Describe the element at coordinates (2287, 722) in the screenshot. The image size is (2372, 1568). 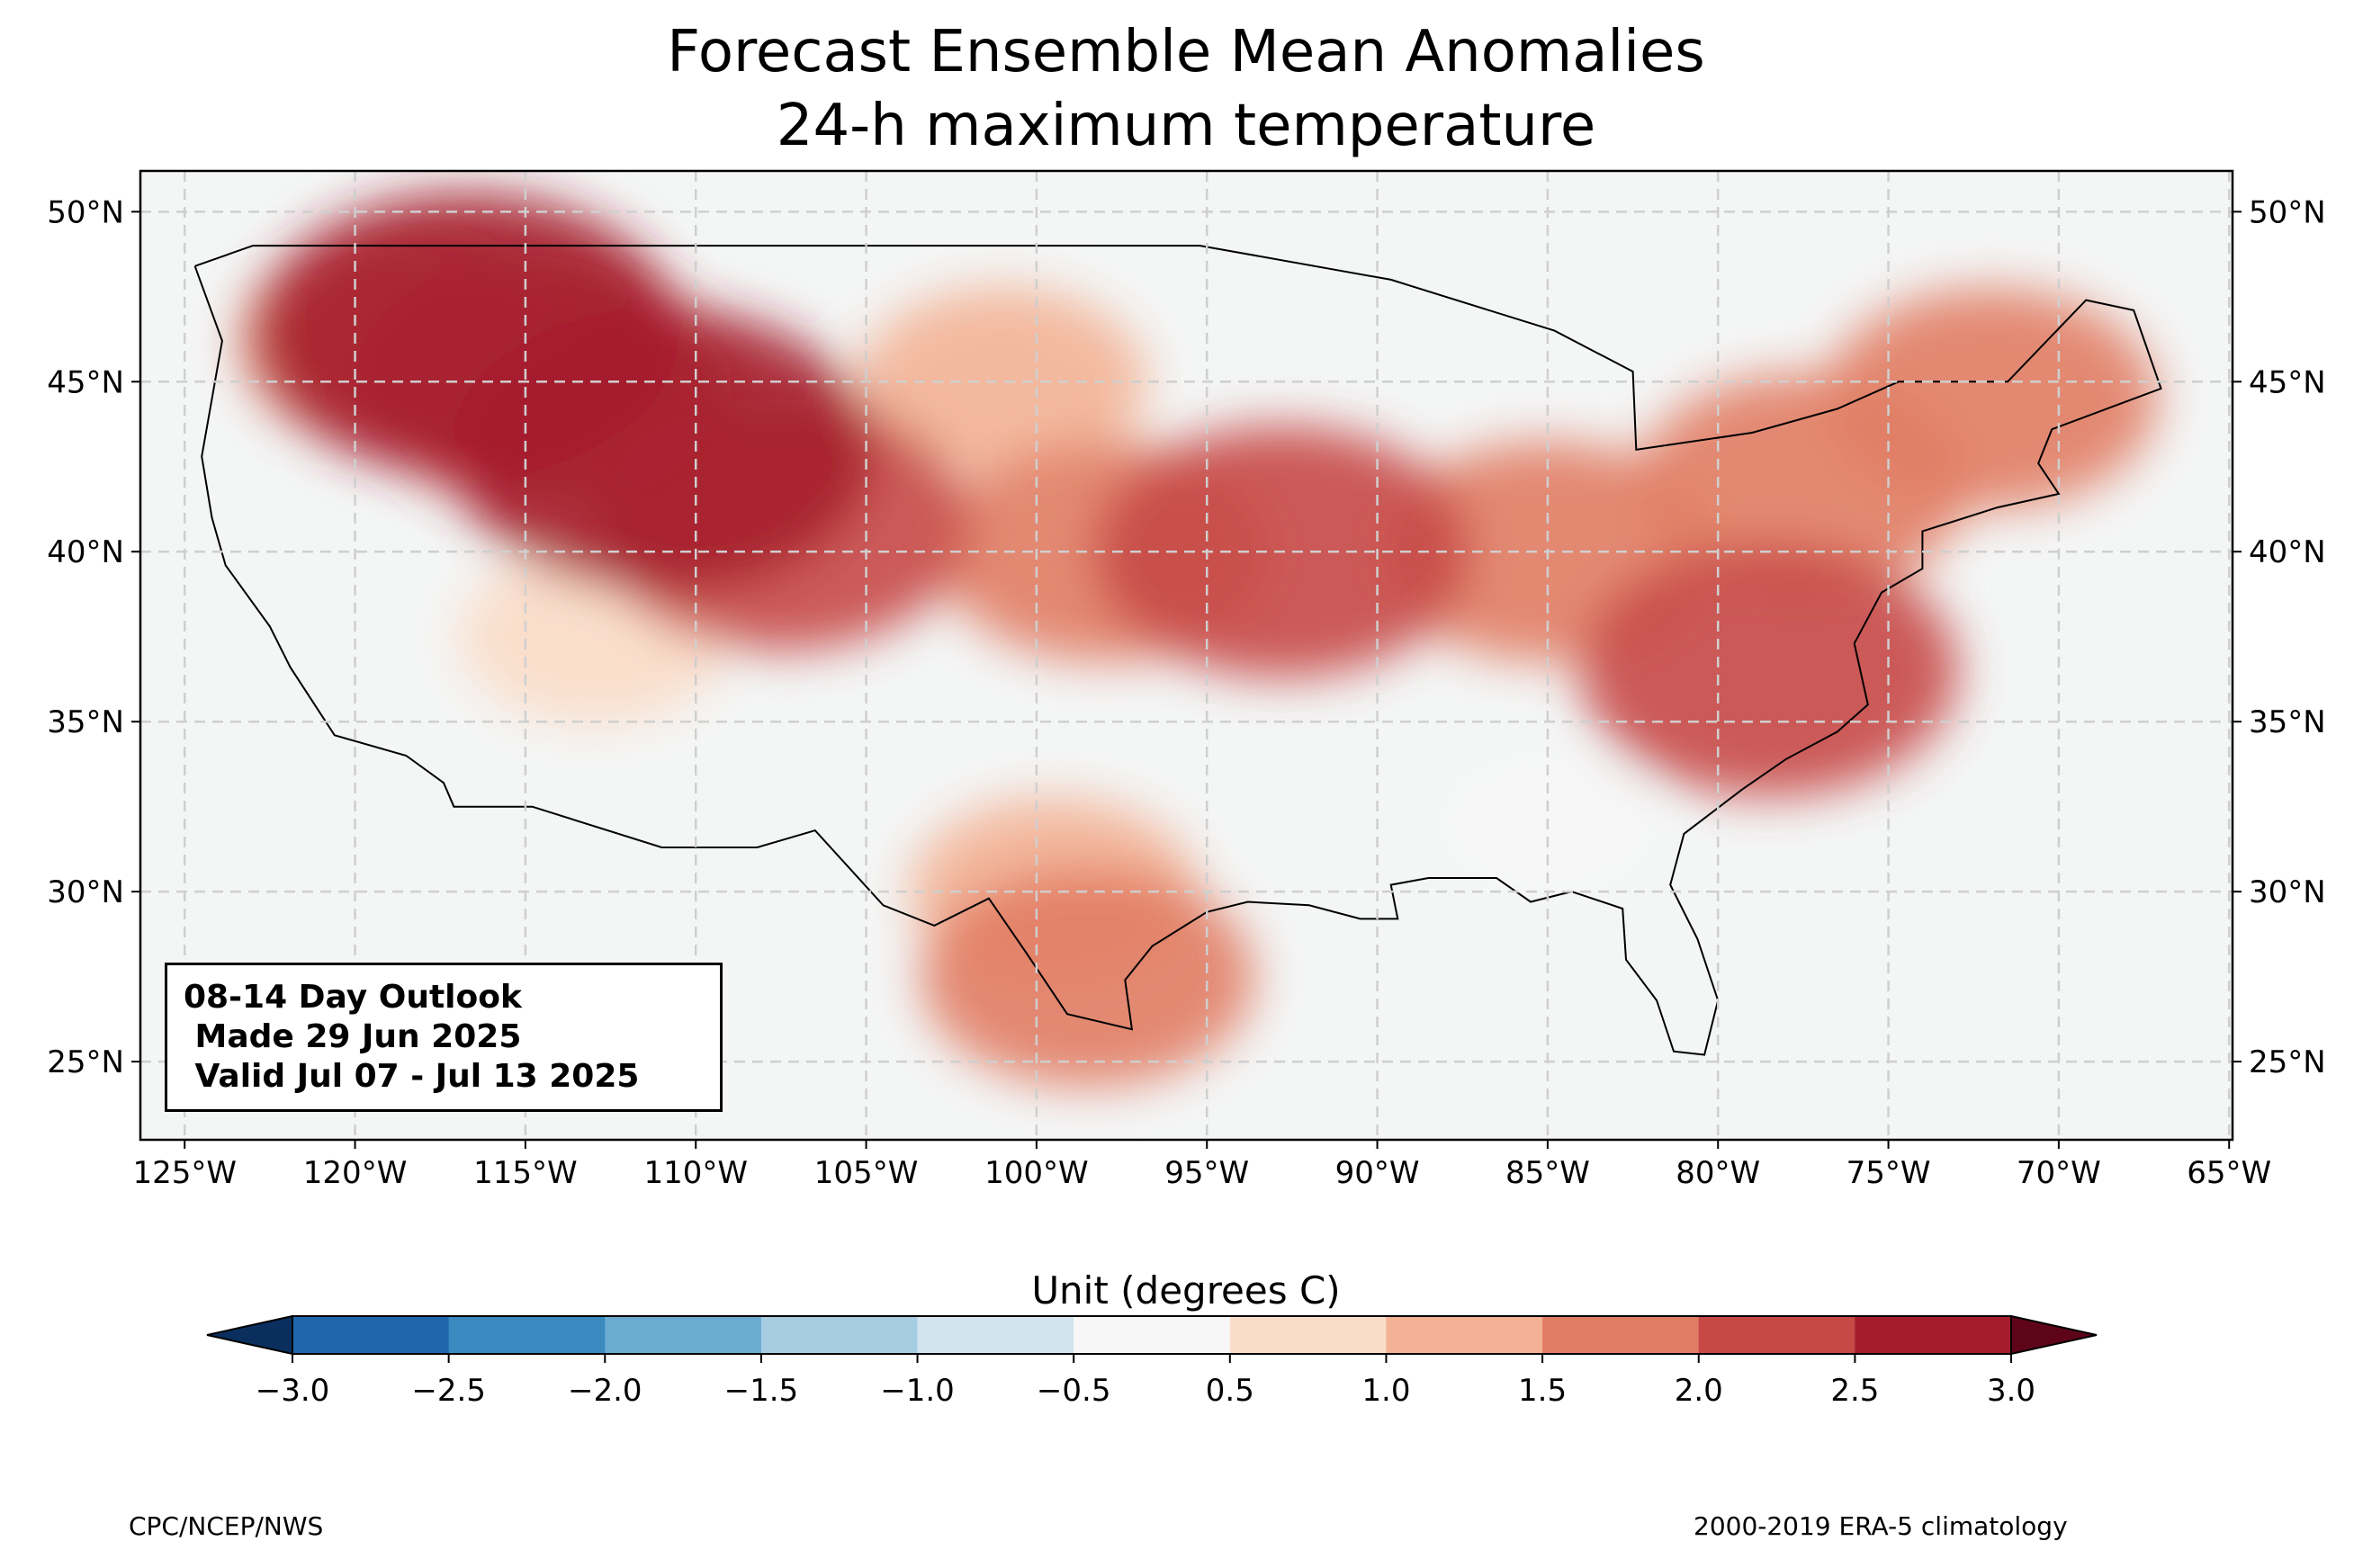
I see `lat-tick-label-right: 35°N` at that location.